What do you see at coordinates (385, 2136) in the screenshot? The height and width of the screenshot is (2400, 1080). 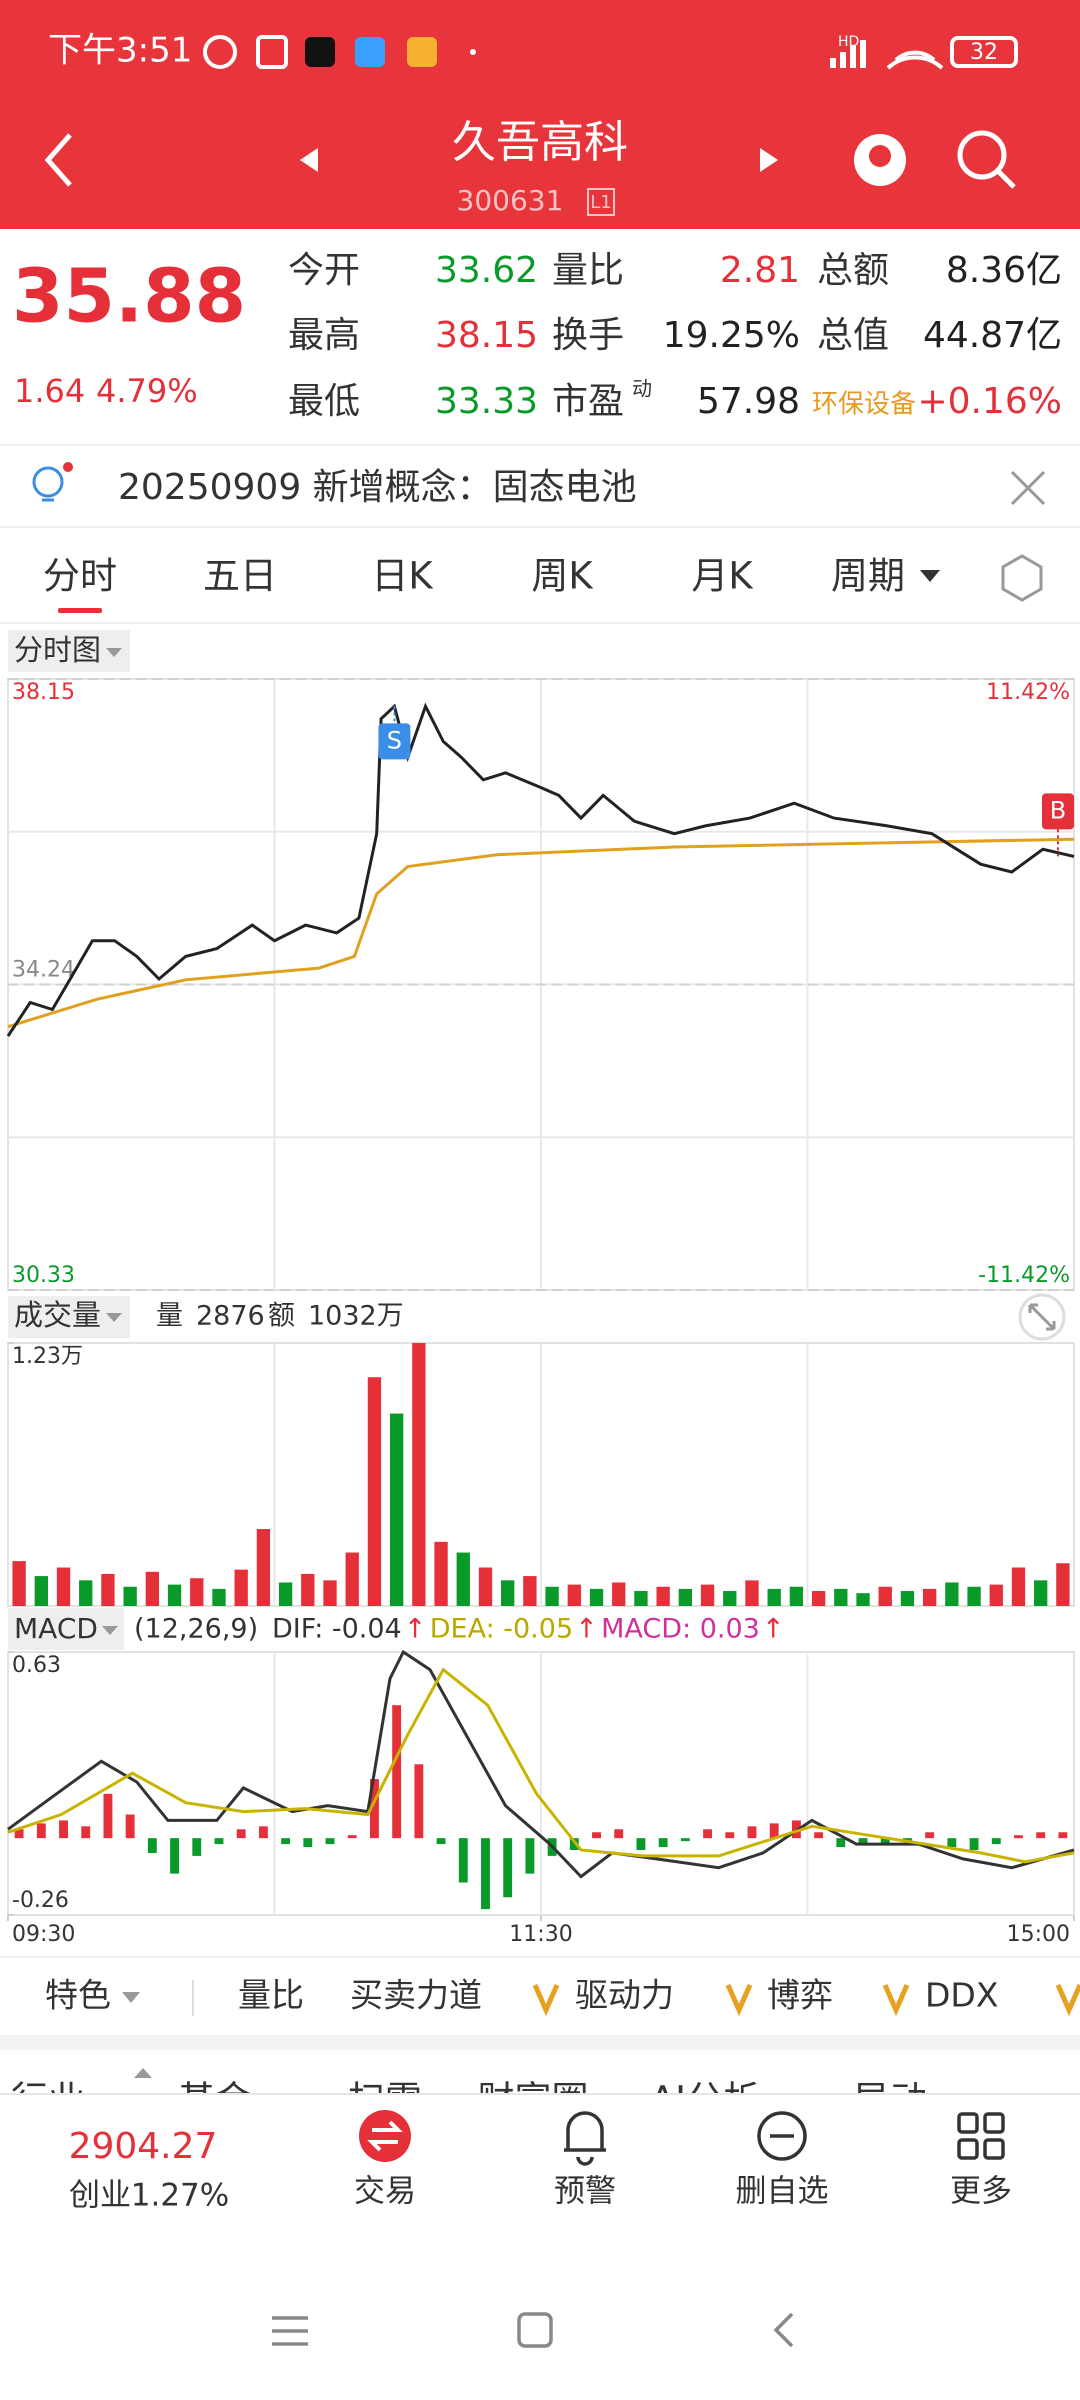 I see `trade-icon` at bounding box center [385, 2136].